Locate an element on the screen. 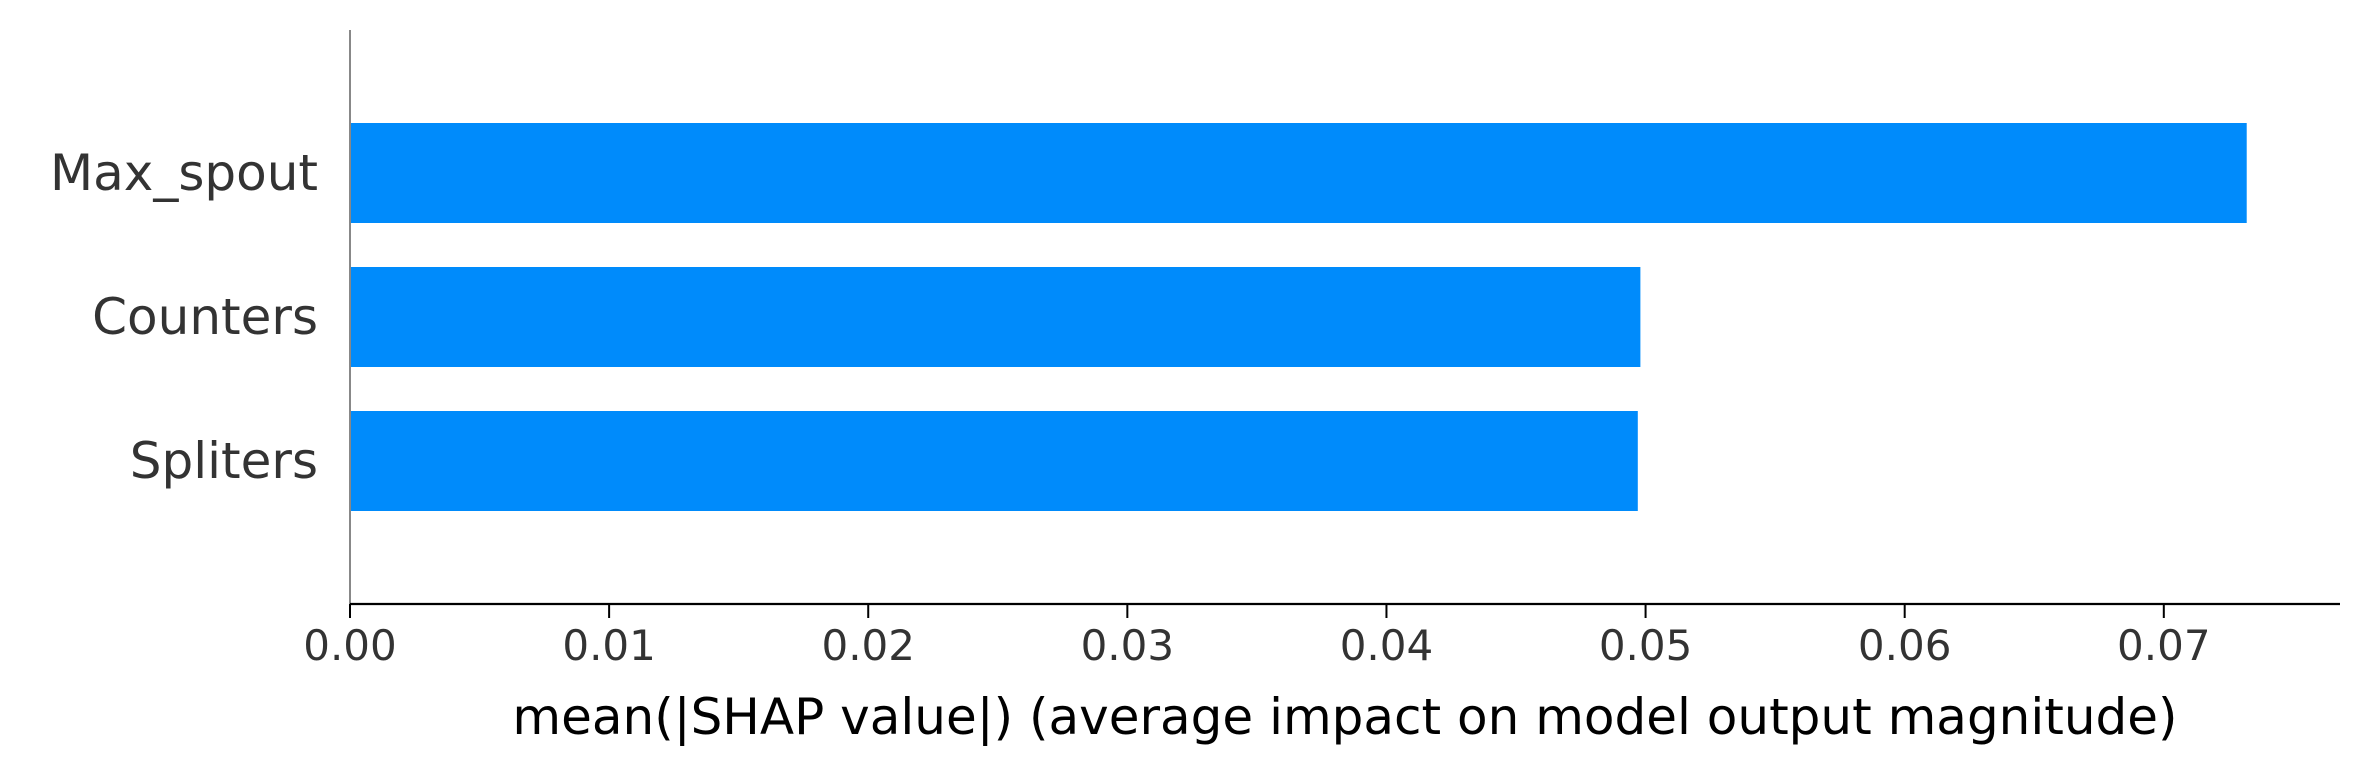  x-tick-label: 0.07 is located at coordinates (2164, 645).